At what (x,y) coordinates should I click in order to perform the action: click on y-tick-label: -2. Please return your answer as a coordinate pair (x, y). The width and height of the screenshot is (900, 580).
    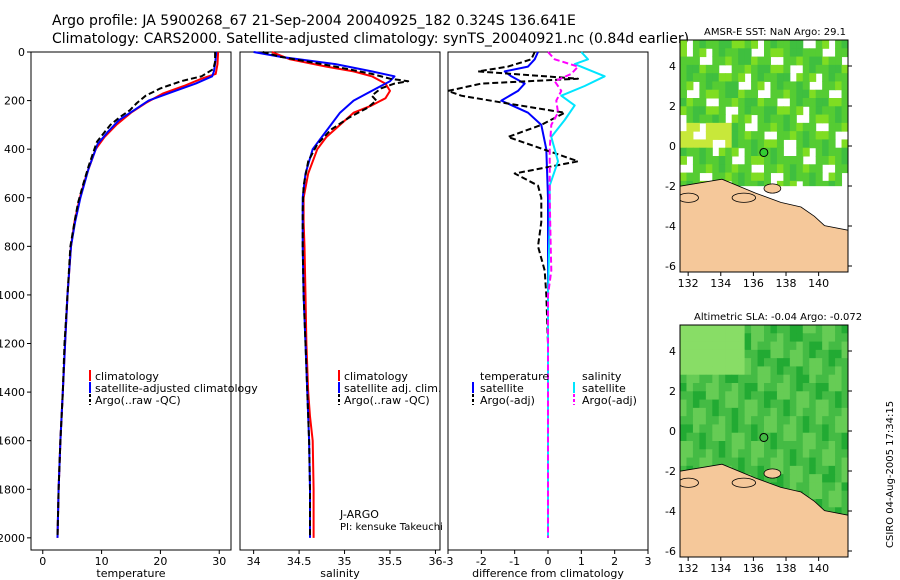
    Looking at the image, I should click on (670, 186).